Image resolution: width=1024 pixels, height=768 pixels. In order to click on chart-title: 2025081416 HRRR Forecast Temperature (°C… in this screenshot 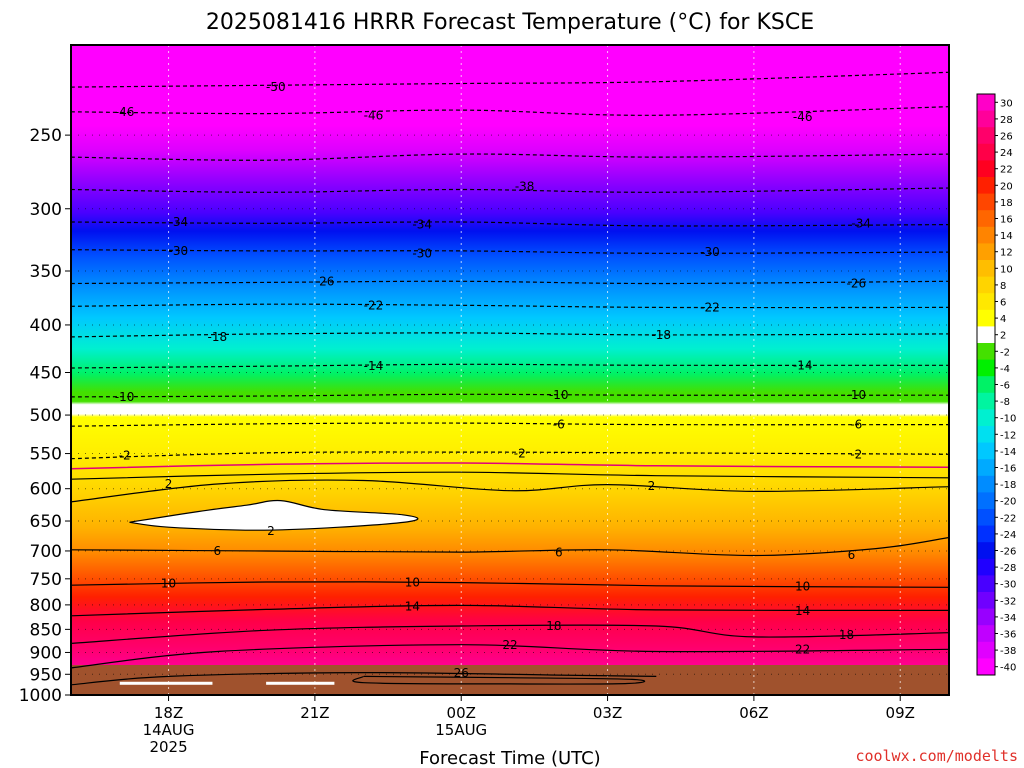, I will do `click(510, 22)`.